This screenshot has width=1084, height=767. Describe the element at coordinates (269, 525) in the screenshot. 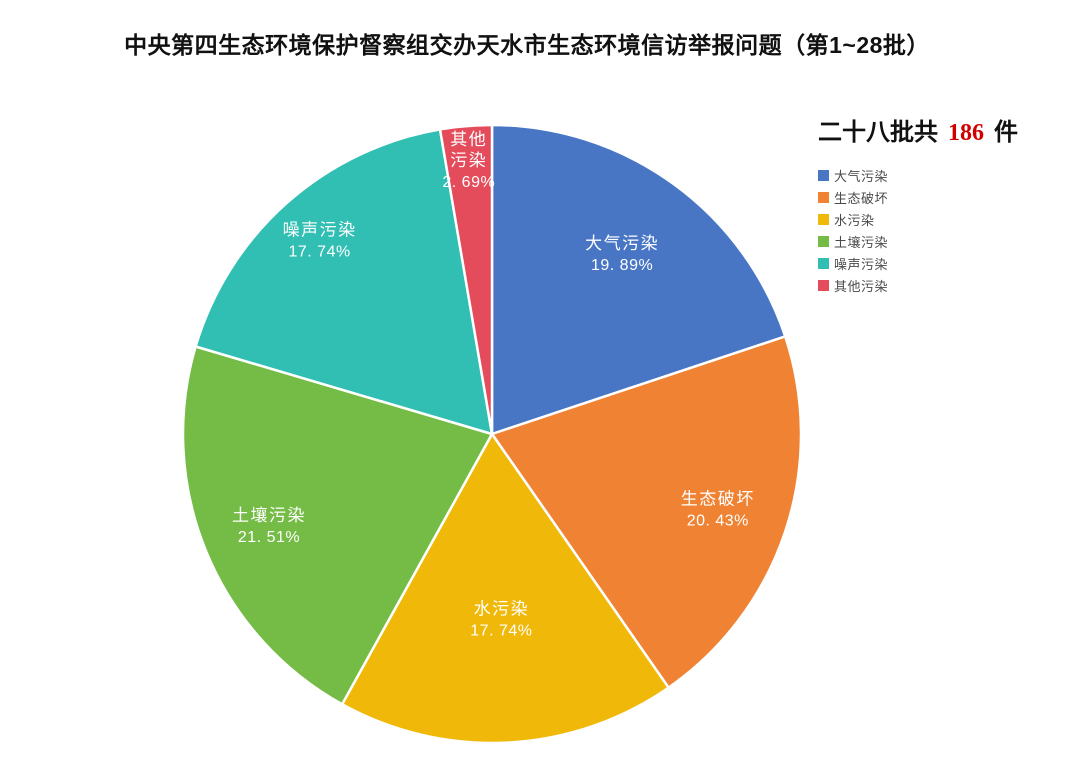

I see `slice-label: 土壤污染 21. 51%` at that location.